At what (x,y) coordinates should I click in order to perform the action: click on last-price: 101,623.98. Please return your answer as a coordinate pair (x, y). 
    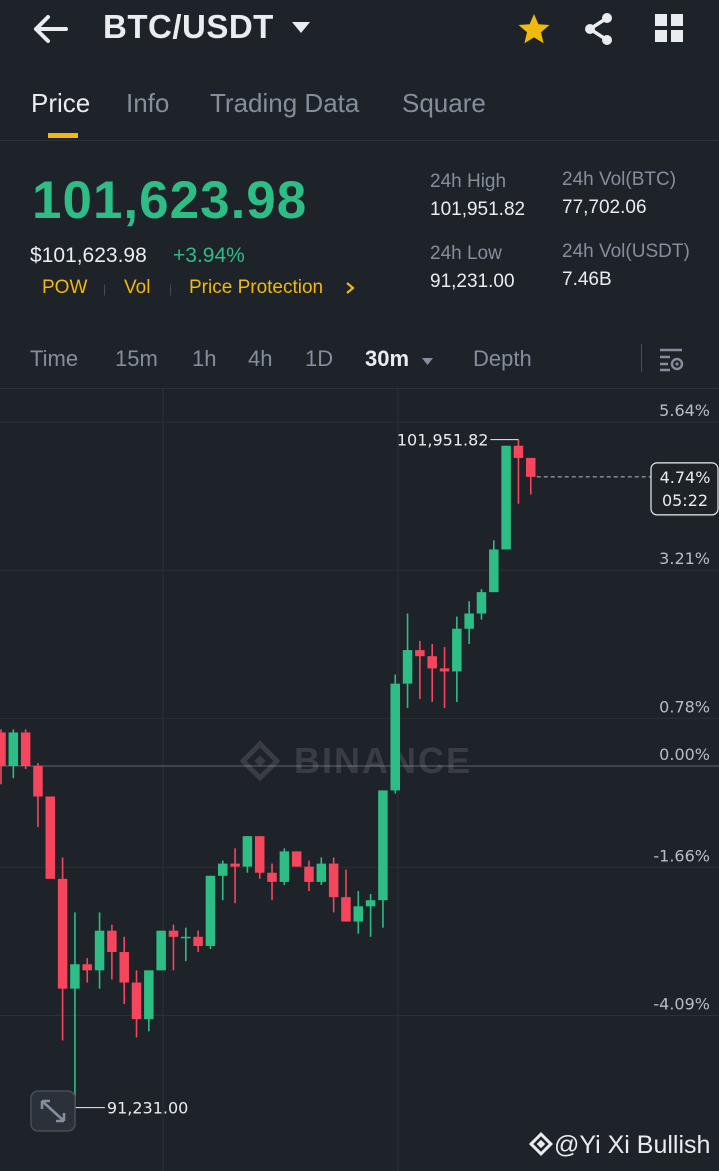
    Looking at the image, I should click on (170, 200).